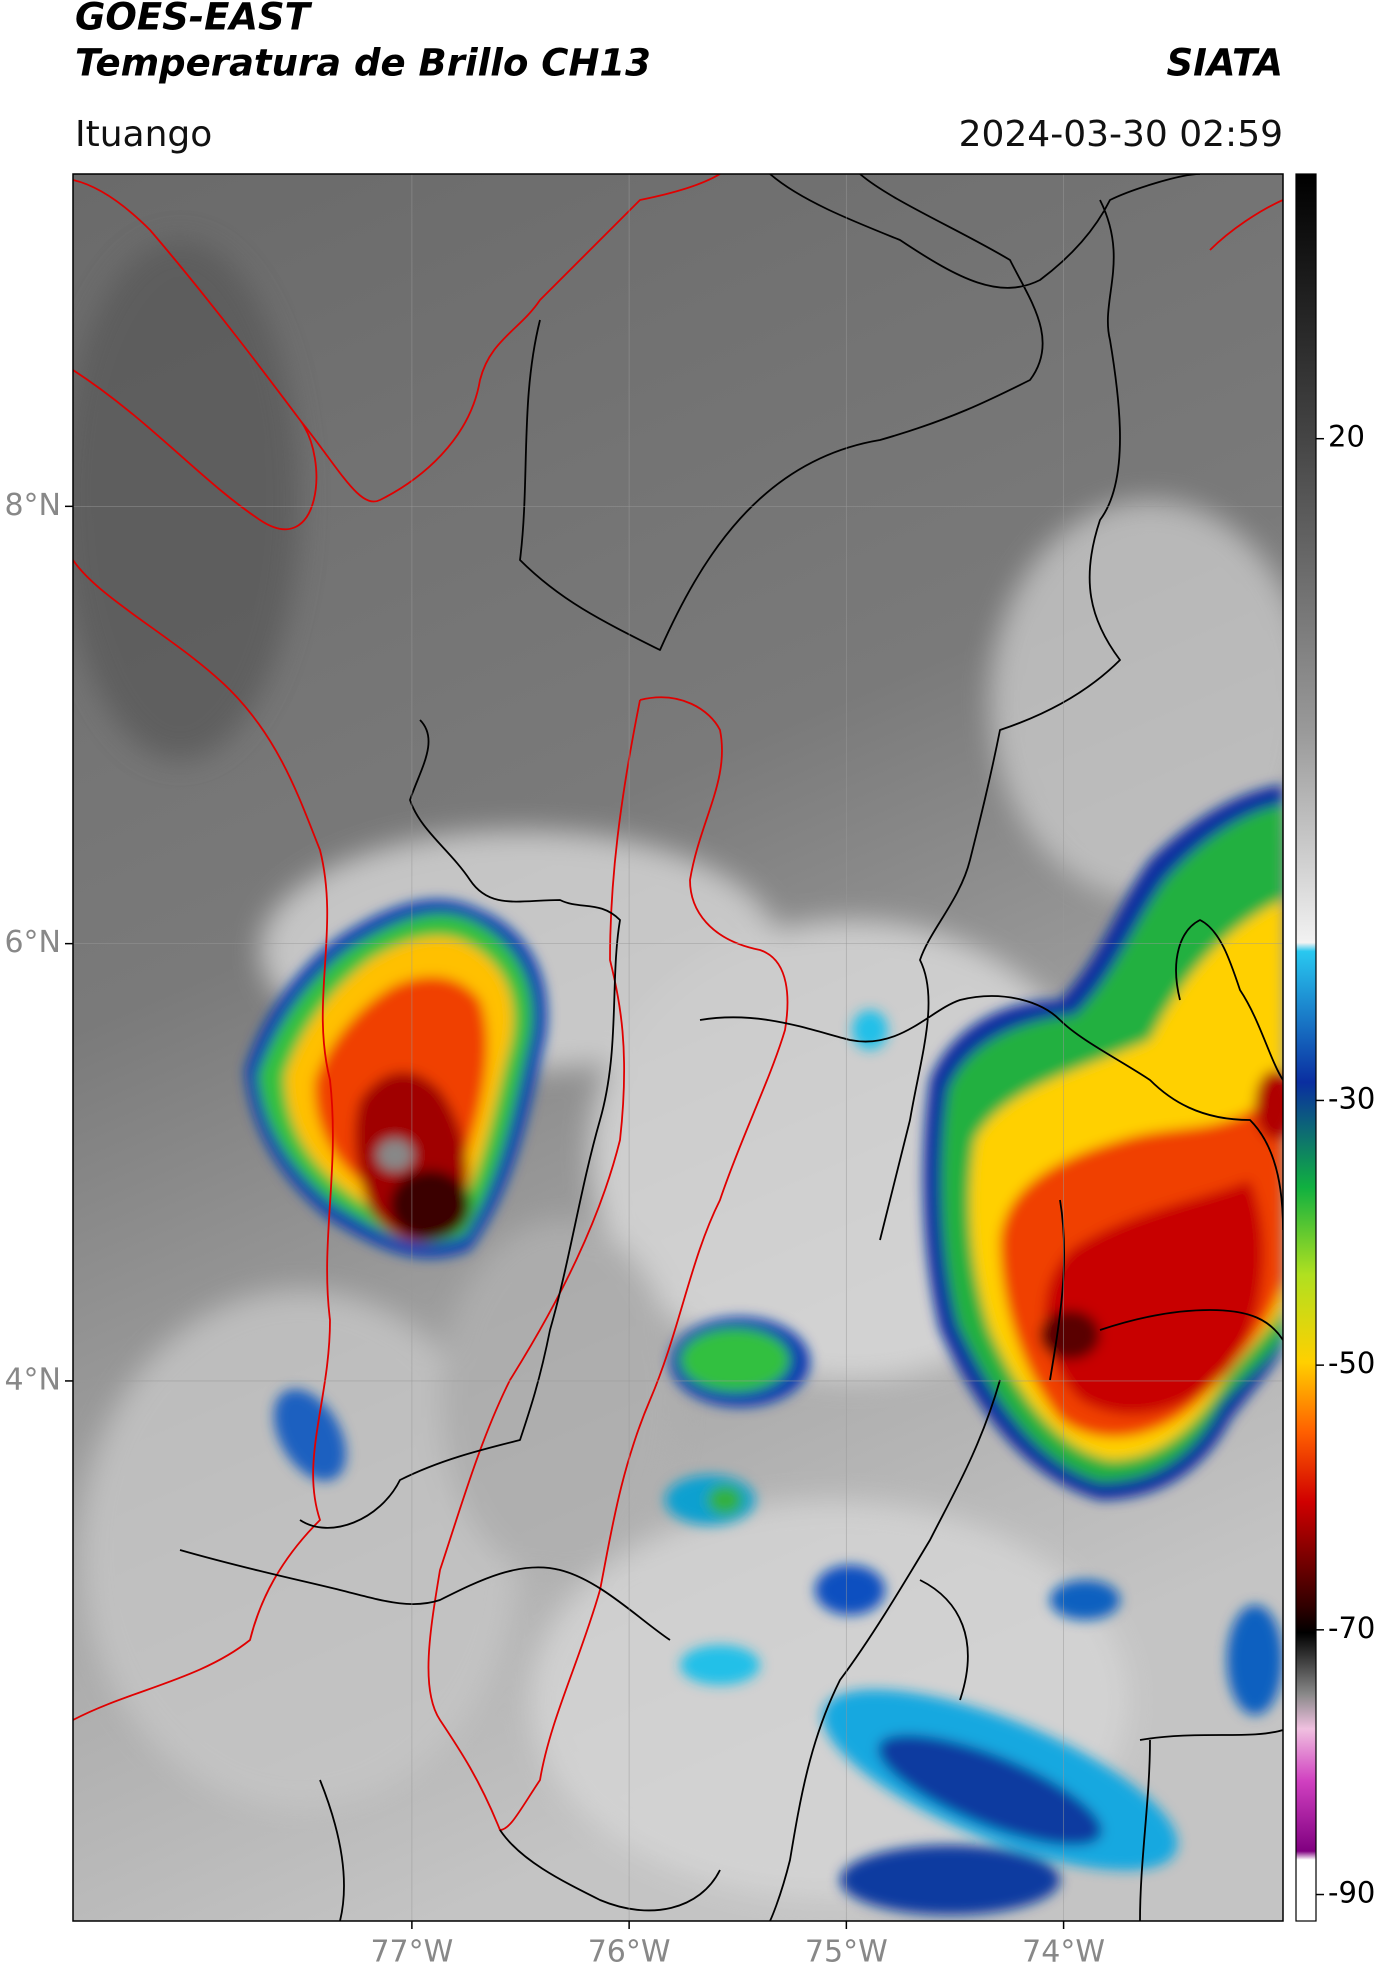  What do you see at coordinates (411, 1952) in the screenshot?
I see `lon-tick-label: 77°W` at bounding box center [411, 1952].